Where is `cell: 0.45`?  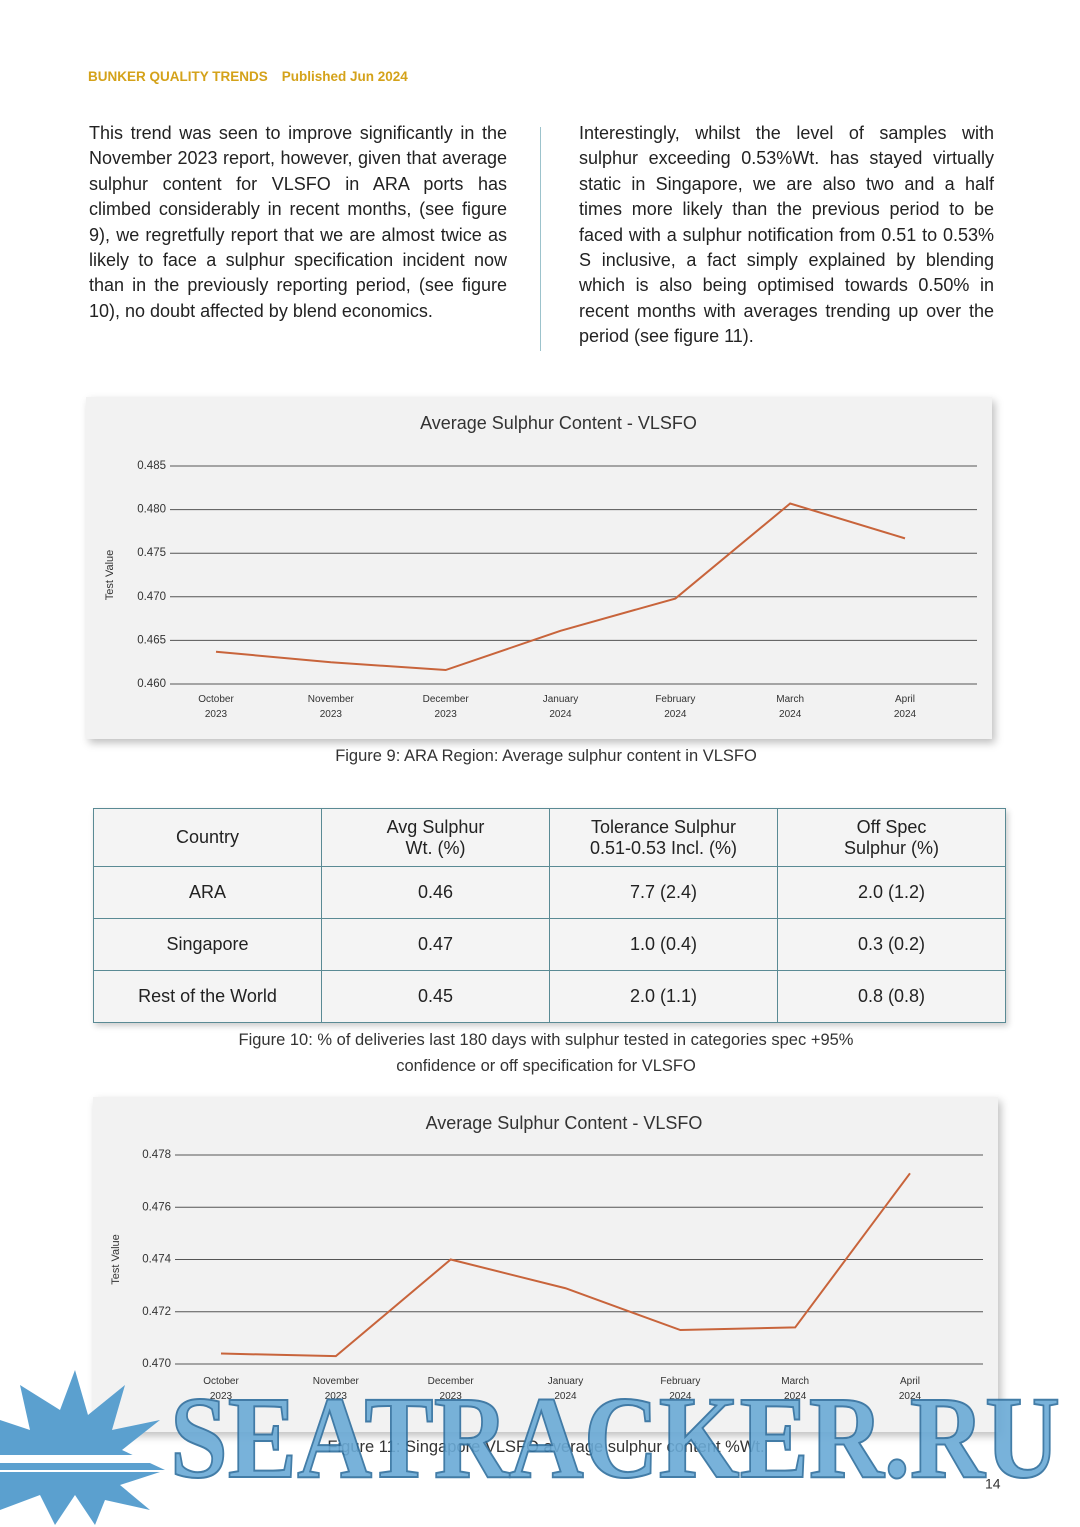 cell: 0.45 is located at coordinates (435, 996).